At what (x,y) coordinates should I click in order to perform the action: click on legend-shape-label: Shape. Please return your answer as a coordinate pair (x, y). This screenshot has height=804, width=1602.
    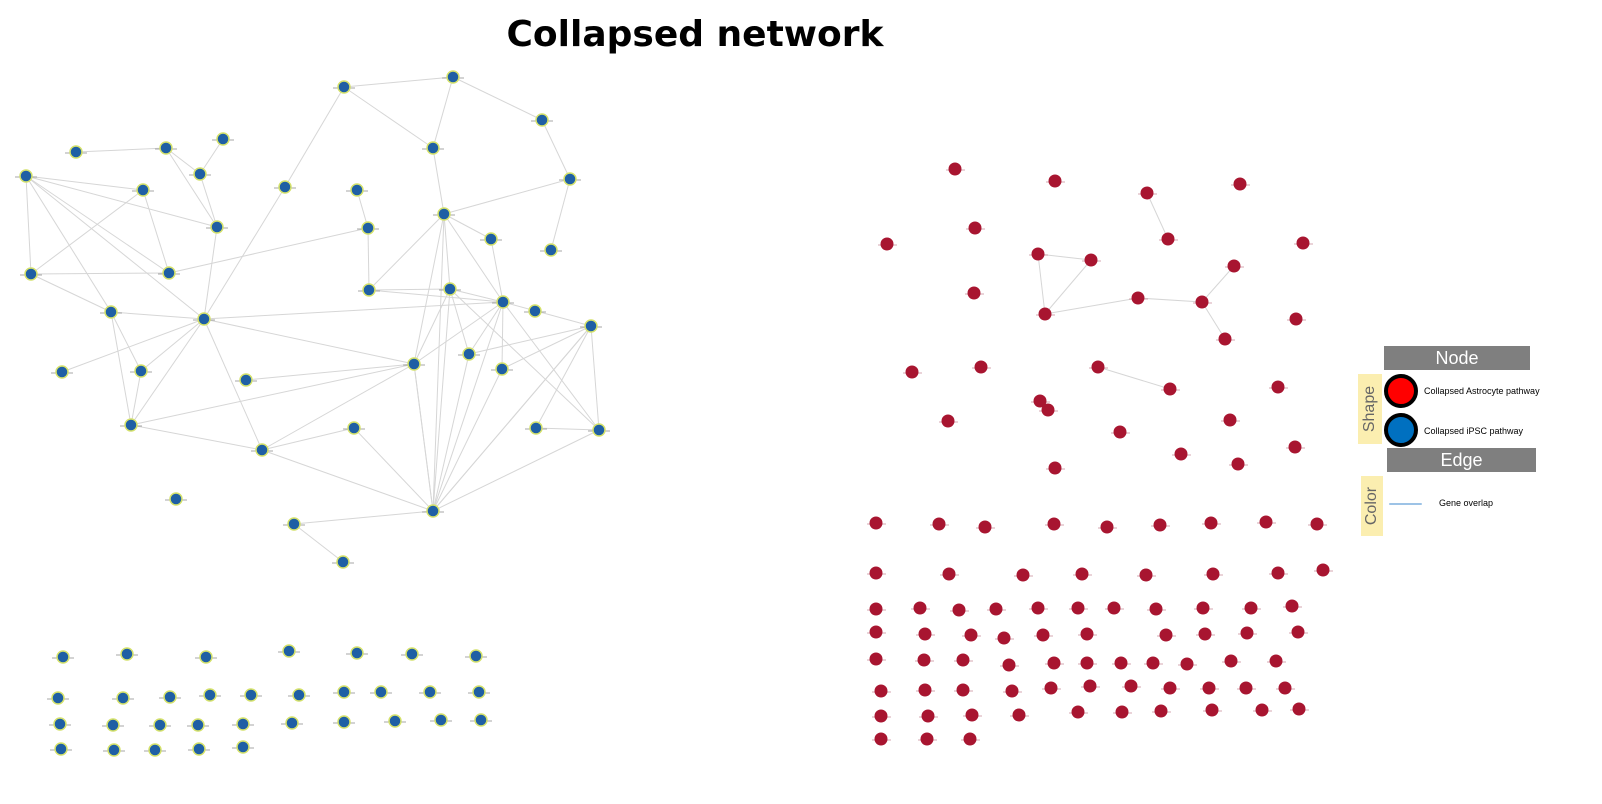
    Looking at the image, I should click on (1370, 409).